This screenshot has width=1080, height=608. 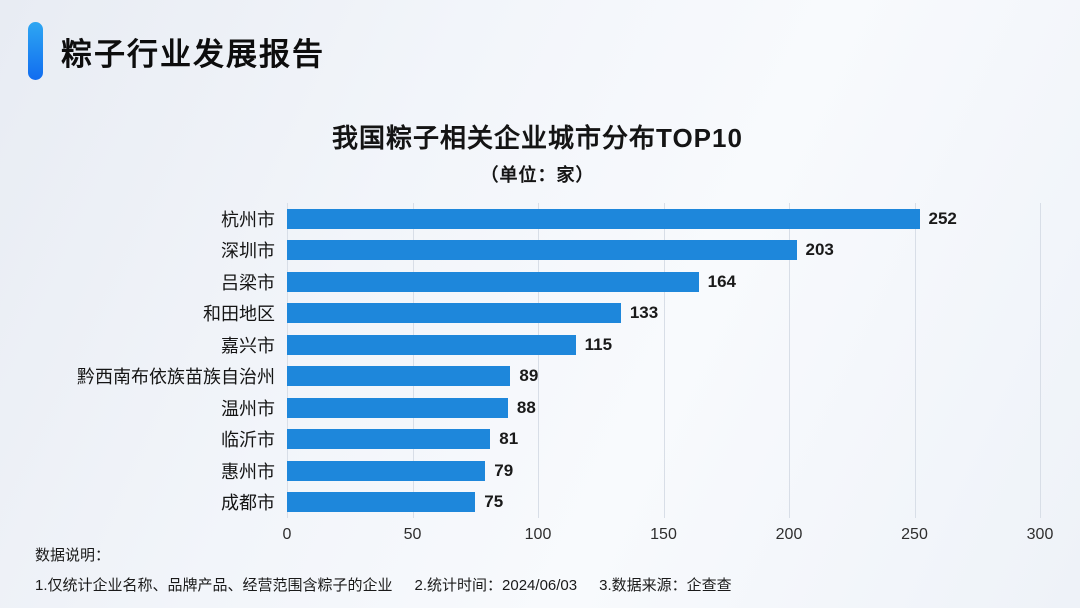 What do you see at coordinates (663, 534) in the screenshot?
I see `x-tick-label: 150` at bounding box center [663, 534].